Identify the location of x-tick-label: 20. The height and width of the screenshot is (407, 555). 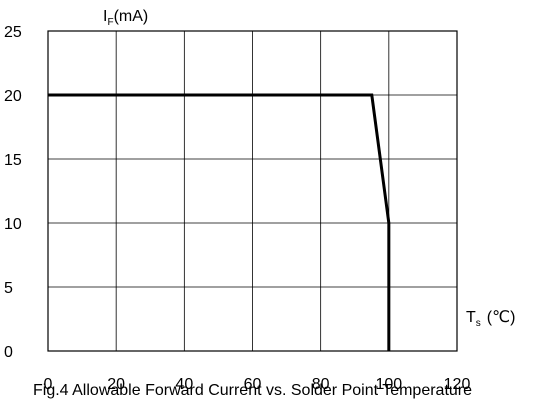
(116, 384).